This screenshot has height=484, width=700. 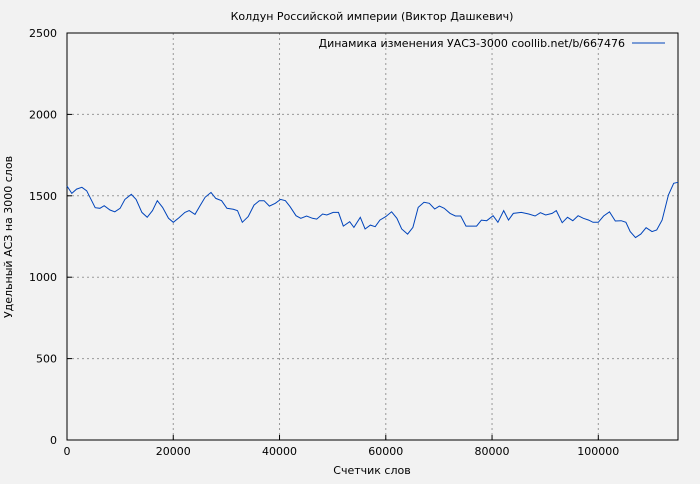 What do you see at coordinates (371, 470) in the screenshot?
I see `x-axis-label: Счетчик слов` at bounding box center [371, 470].